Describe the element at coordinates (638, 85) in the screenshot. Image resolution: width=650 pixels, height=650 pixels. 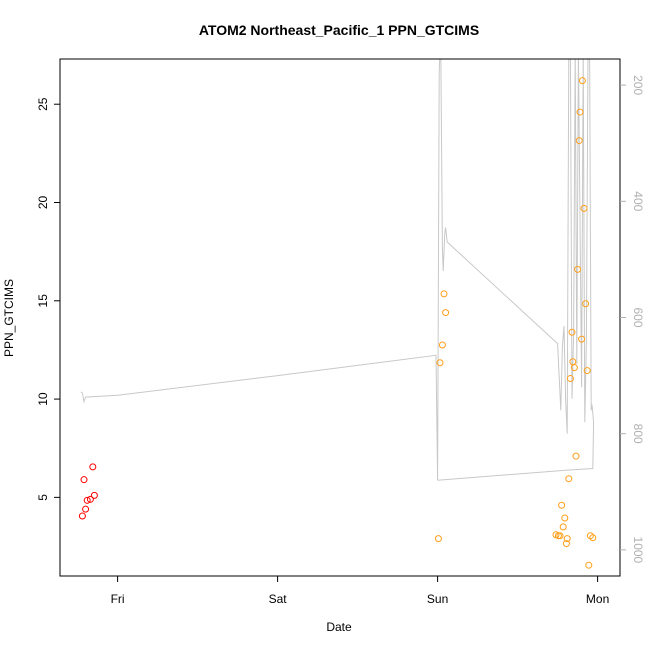
I see `y2-tick-label: 200` at that location.